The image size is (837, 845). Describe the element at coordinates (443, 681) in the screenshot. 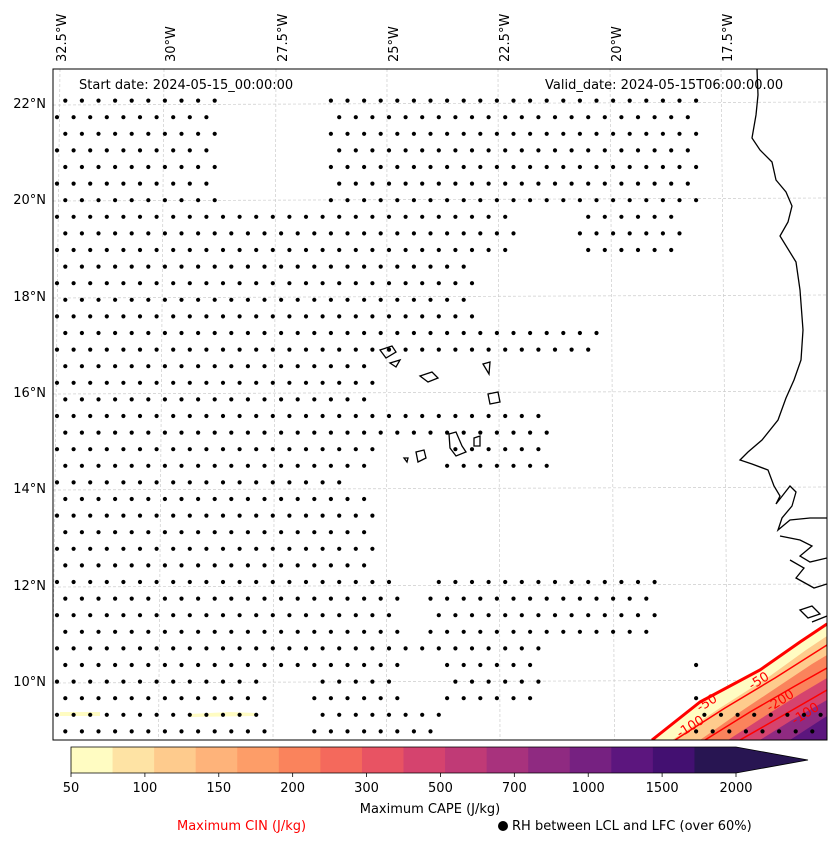

I see `cape-shading` at that location.